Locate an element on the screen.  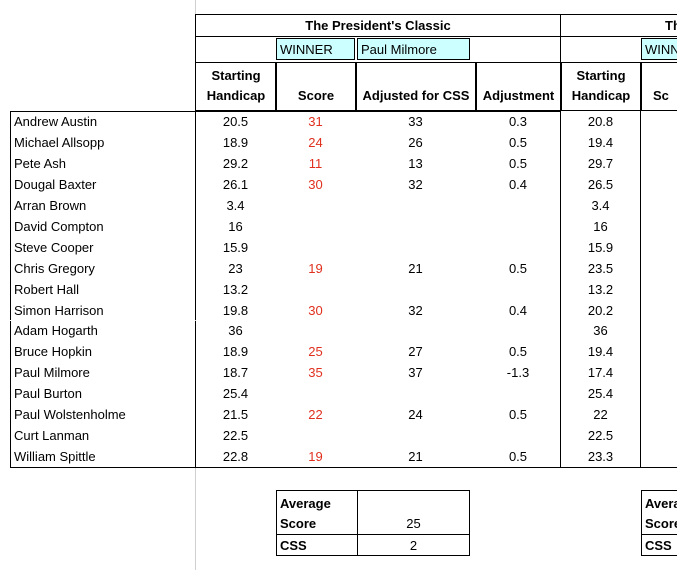
player-name: Simon Harrison is located at coordinates (103, 310).